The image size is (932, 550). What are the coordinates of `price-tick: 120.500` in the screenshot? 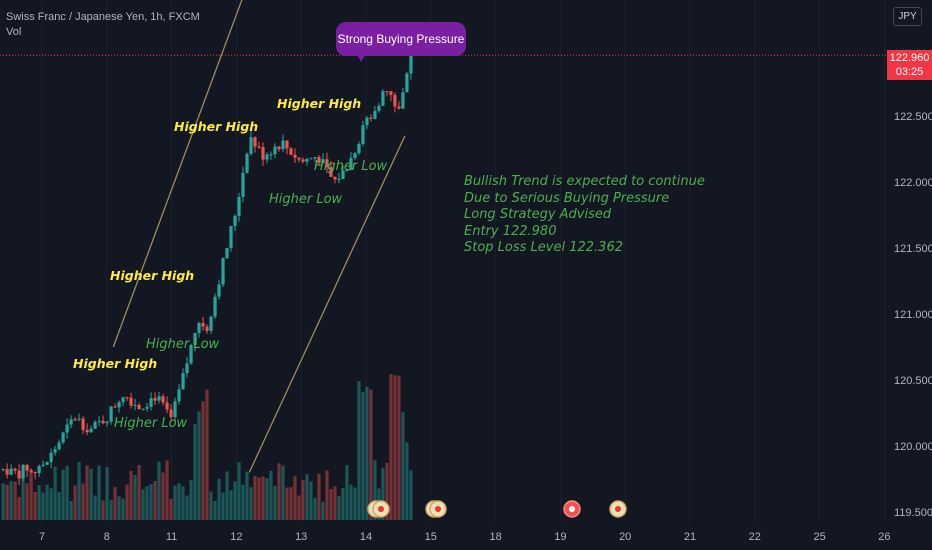 It's located at (913, 381).